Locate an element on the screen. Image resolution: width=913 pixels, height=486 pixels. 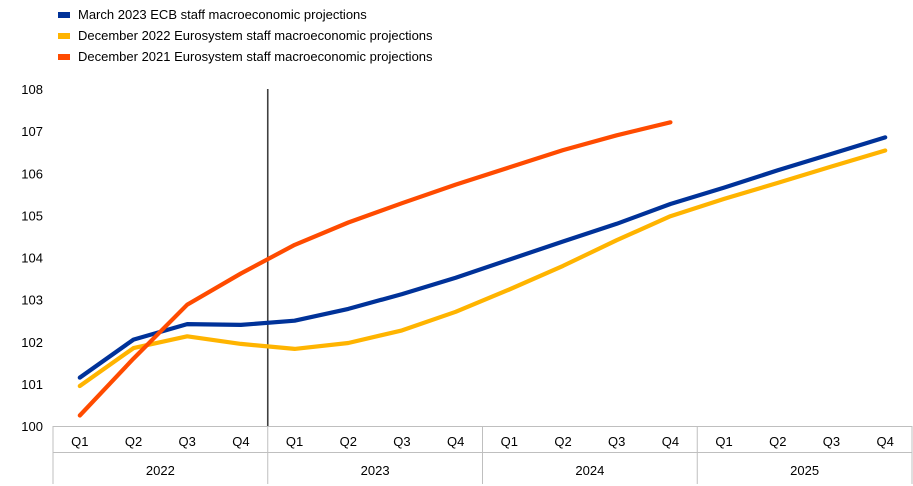
year-label: 2023 is located at coordinates (375, 470).